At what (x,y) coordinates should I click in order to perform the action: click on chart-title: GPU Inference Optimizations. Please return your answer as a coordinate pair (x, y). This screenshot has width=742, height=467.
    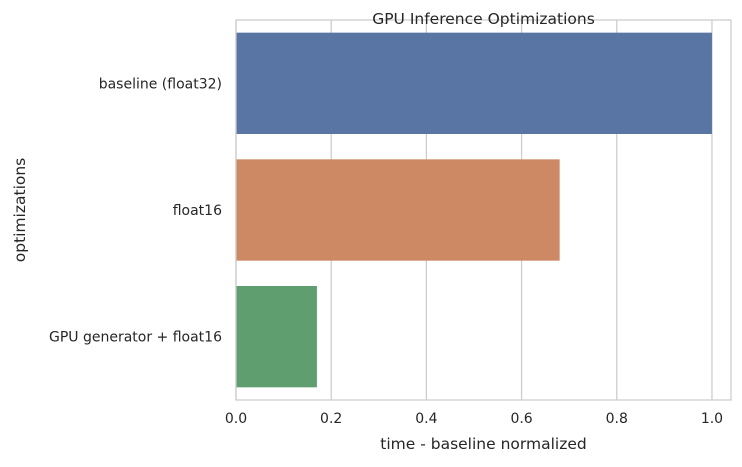
    Looking at the image, I should click on (483, 19).